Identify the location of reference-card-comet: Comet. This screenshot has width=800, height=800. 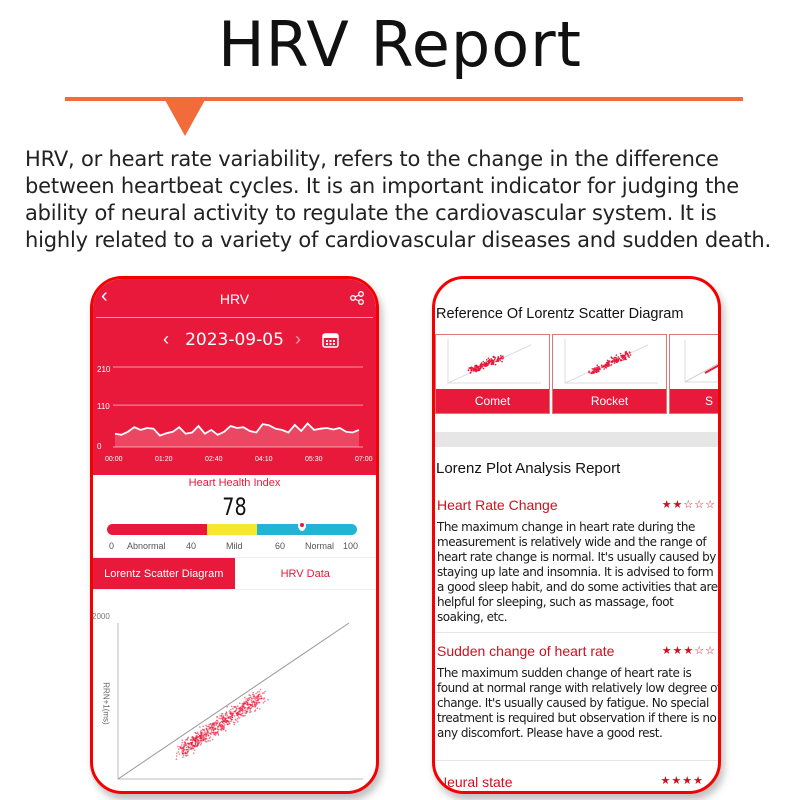
(492, 374).